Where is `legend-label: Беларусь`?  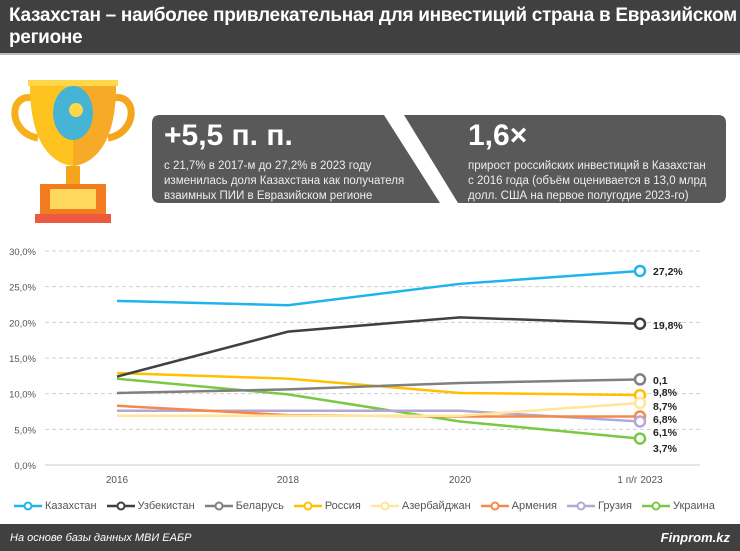
legend-label: Беларусь is located at coordinates (259, 506).